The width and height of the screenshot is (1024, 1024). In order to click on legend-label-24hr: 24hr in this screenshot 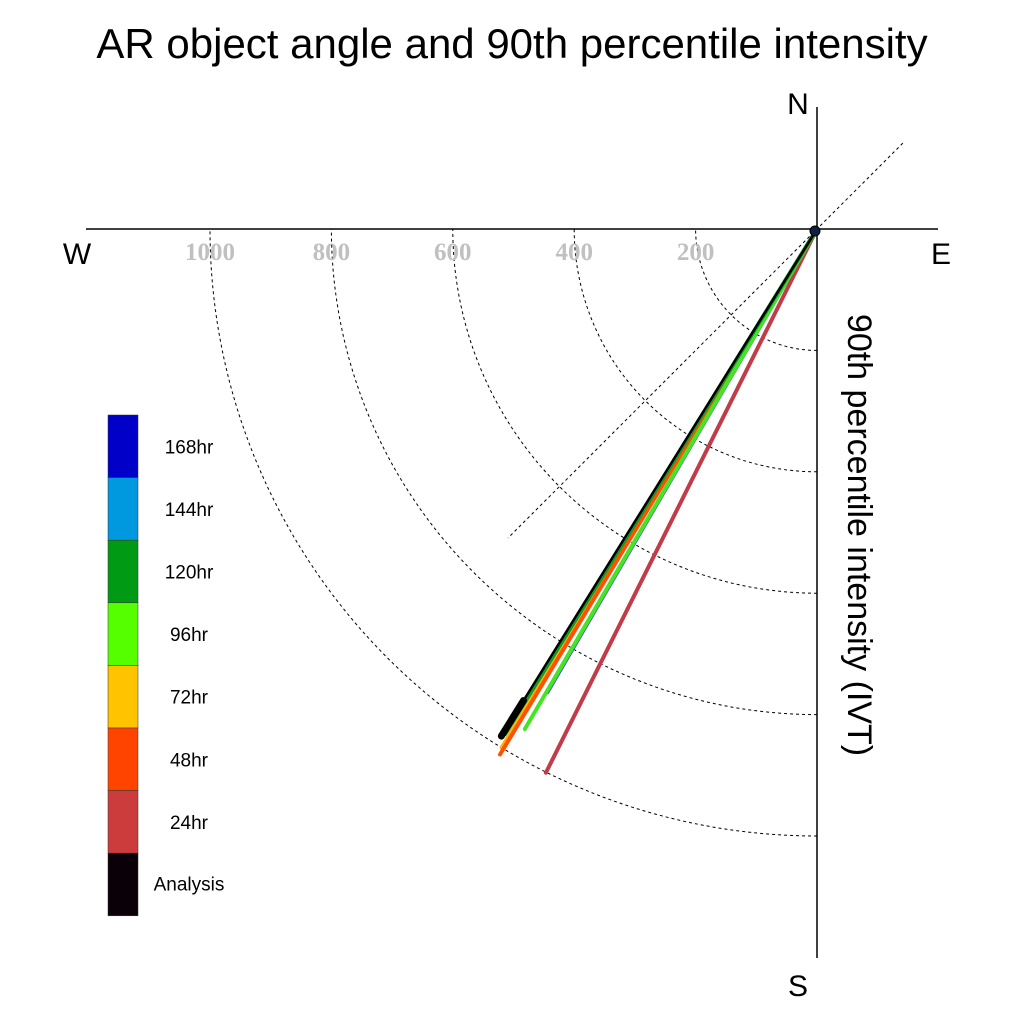, I will do `click(189, 823)`.